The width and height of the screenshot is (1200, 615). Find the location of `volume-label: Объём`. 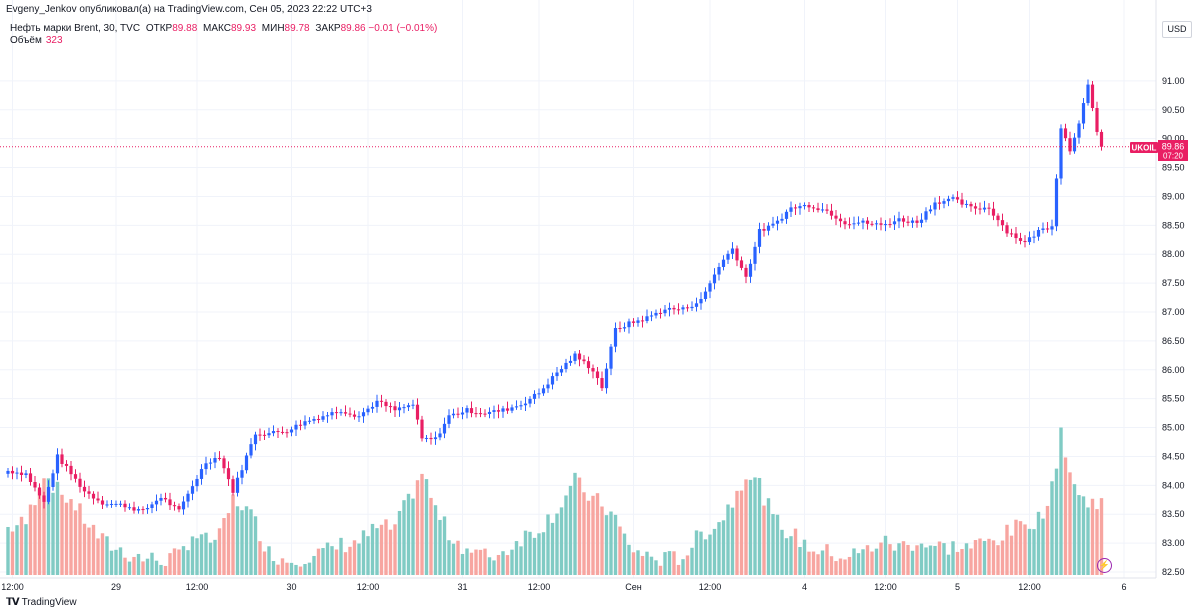

volume-label: Объём is located at coordinates (26, 40).